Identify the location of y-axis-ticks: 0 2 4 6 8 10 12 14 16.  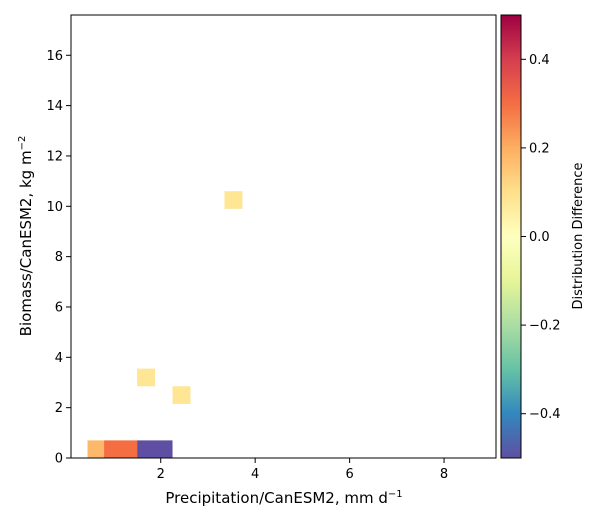
(58, 258).